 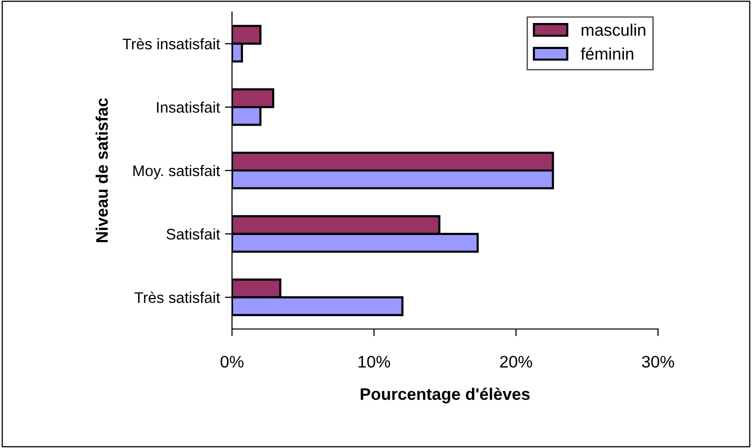 I want to click on x-tick-label: 0%, so click(x=232, y=362).